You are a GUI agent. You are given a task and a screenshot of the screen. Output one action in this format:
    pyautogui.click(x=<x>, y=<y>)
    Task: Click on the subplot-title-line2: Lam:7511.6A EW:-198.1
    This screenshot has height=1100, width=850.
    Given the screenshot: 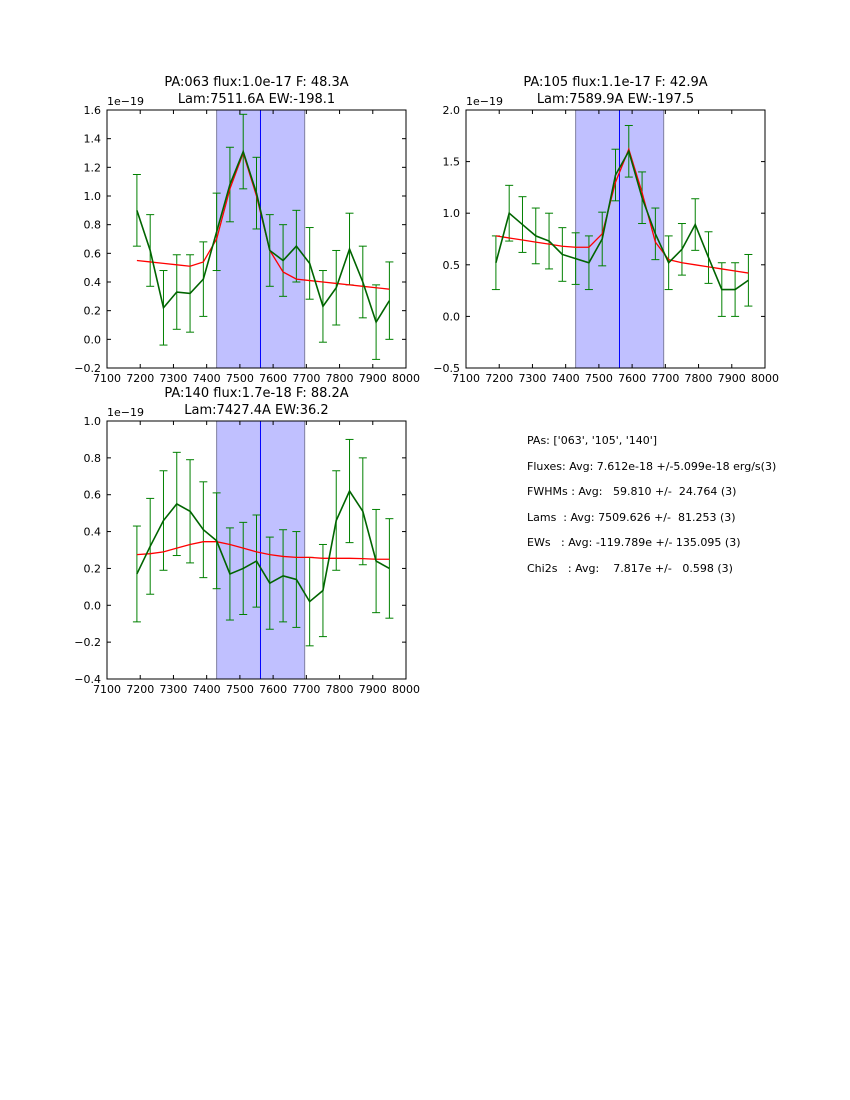 What is the action you would take?
    pyautogui.click(x=256, y=99)
    